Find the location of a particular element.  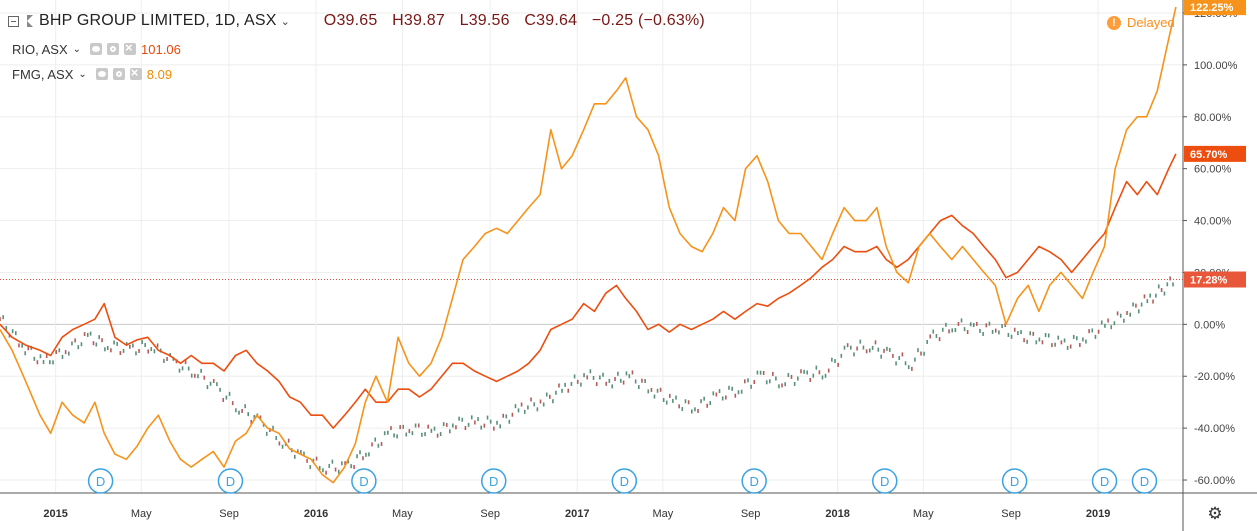

chart-settings-gear-icon: ⚙ is located at coordinates (1215, 513).